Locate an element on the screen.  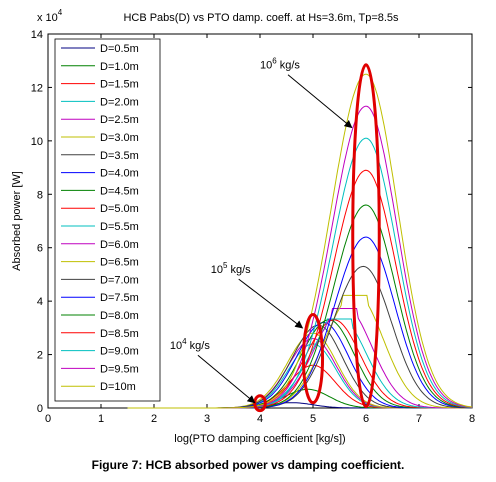
legend-entry: D=7.5m is located at coordinates (119, 298).